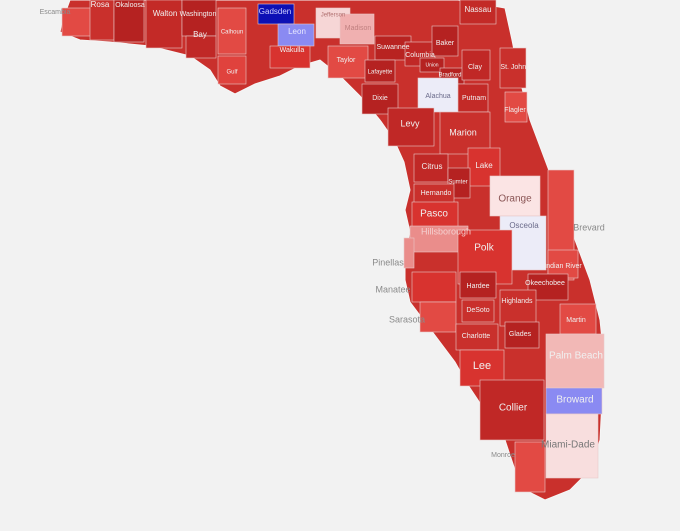 The height and width of the screenshot is (531, 680). What do you see at coordinates (436, 193) in the screenshot?
I see `county-label: Hernando` at bounding box center [436, 193].